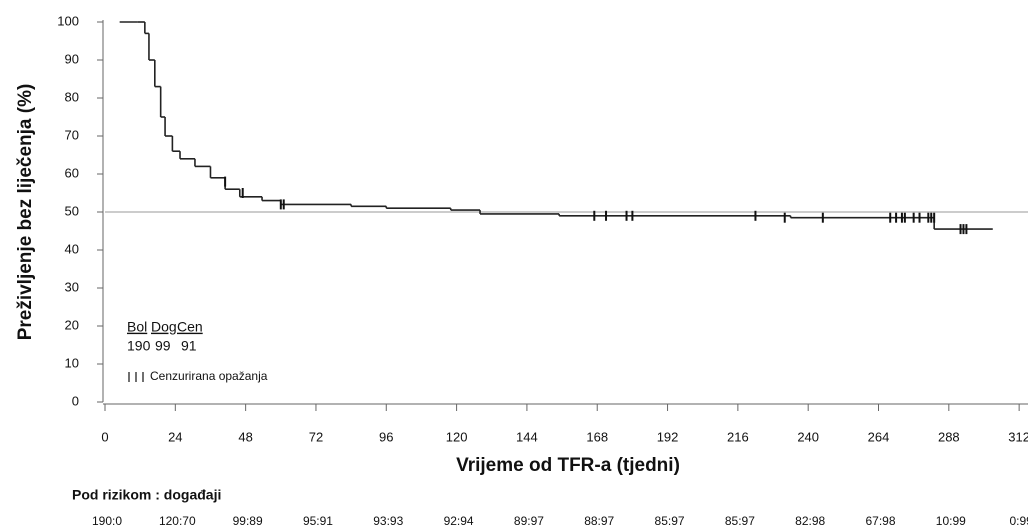 This screenshot has height=532, width=1028. I want to click on censor-legend-label: Cenzurirana opažanja, so click(209, 376).